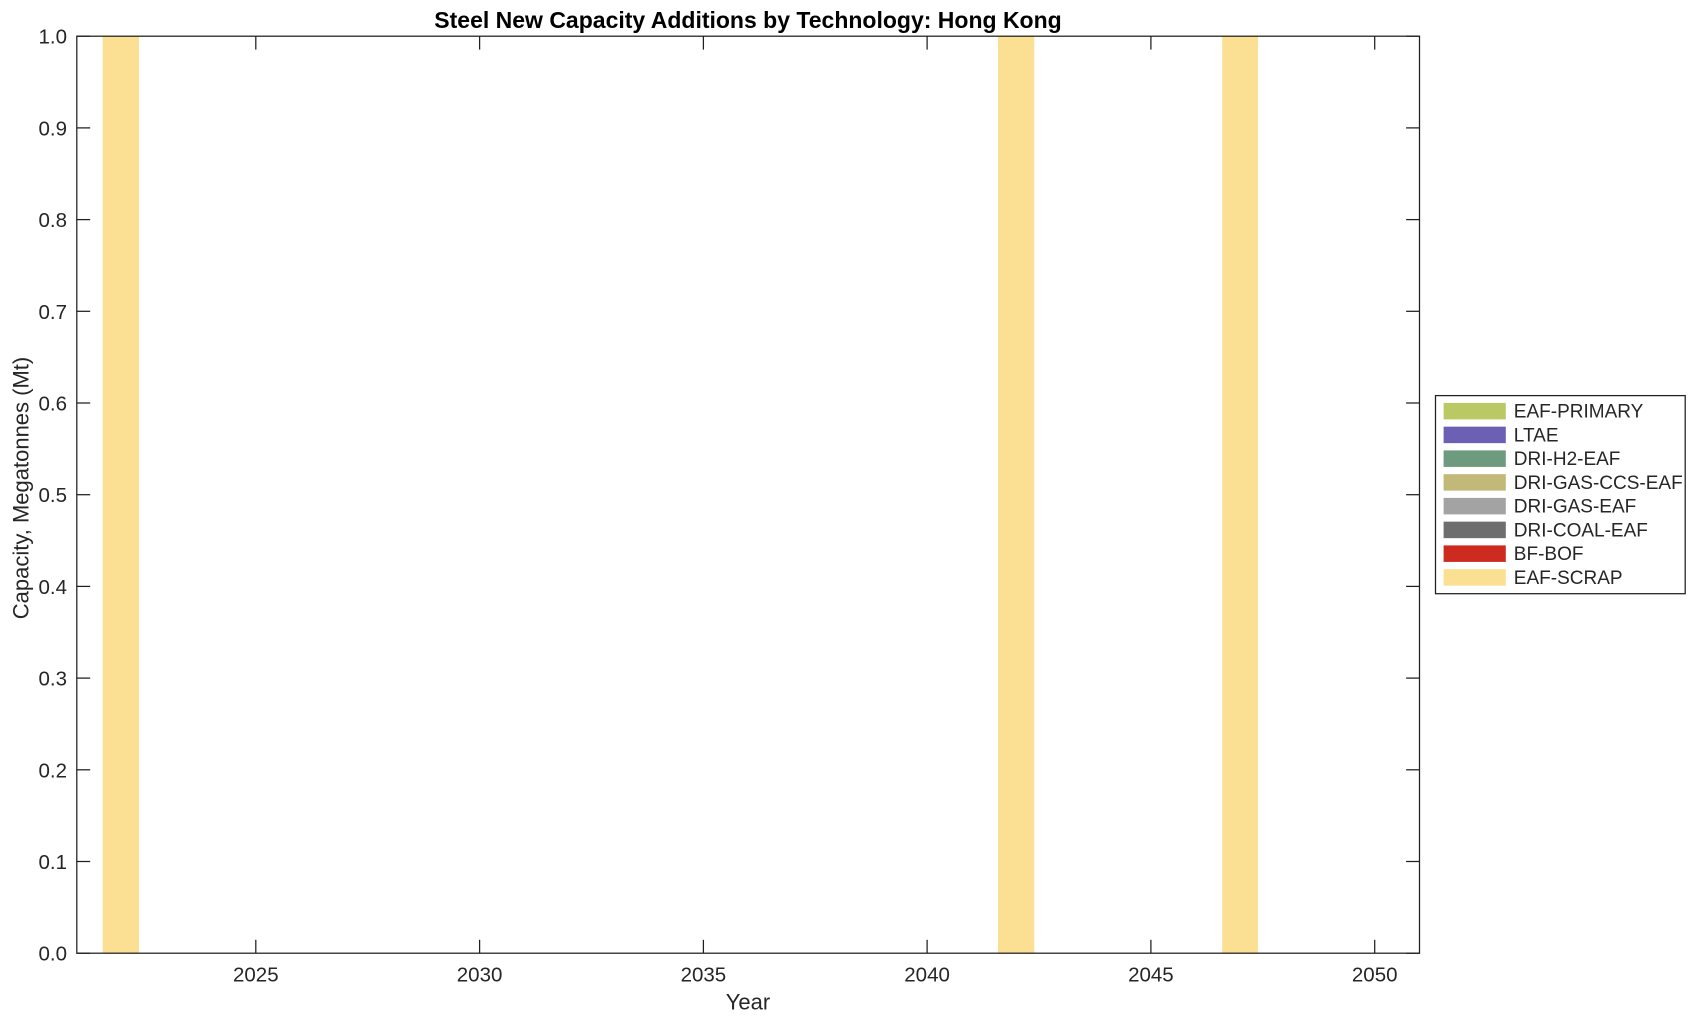 The image size is (1696, 1021). I want to click on svg-text: DRI-GAS-EAF, so click(1575, 507).